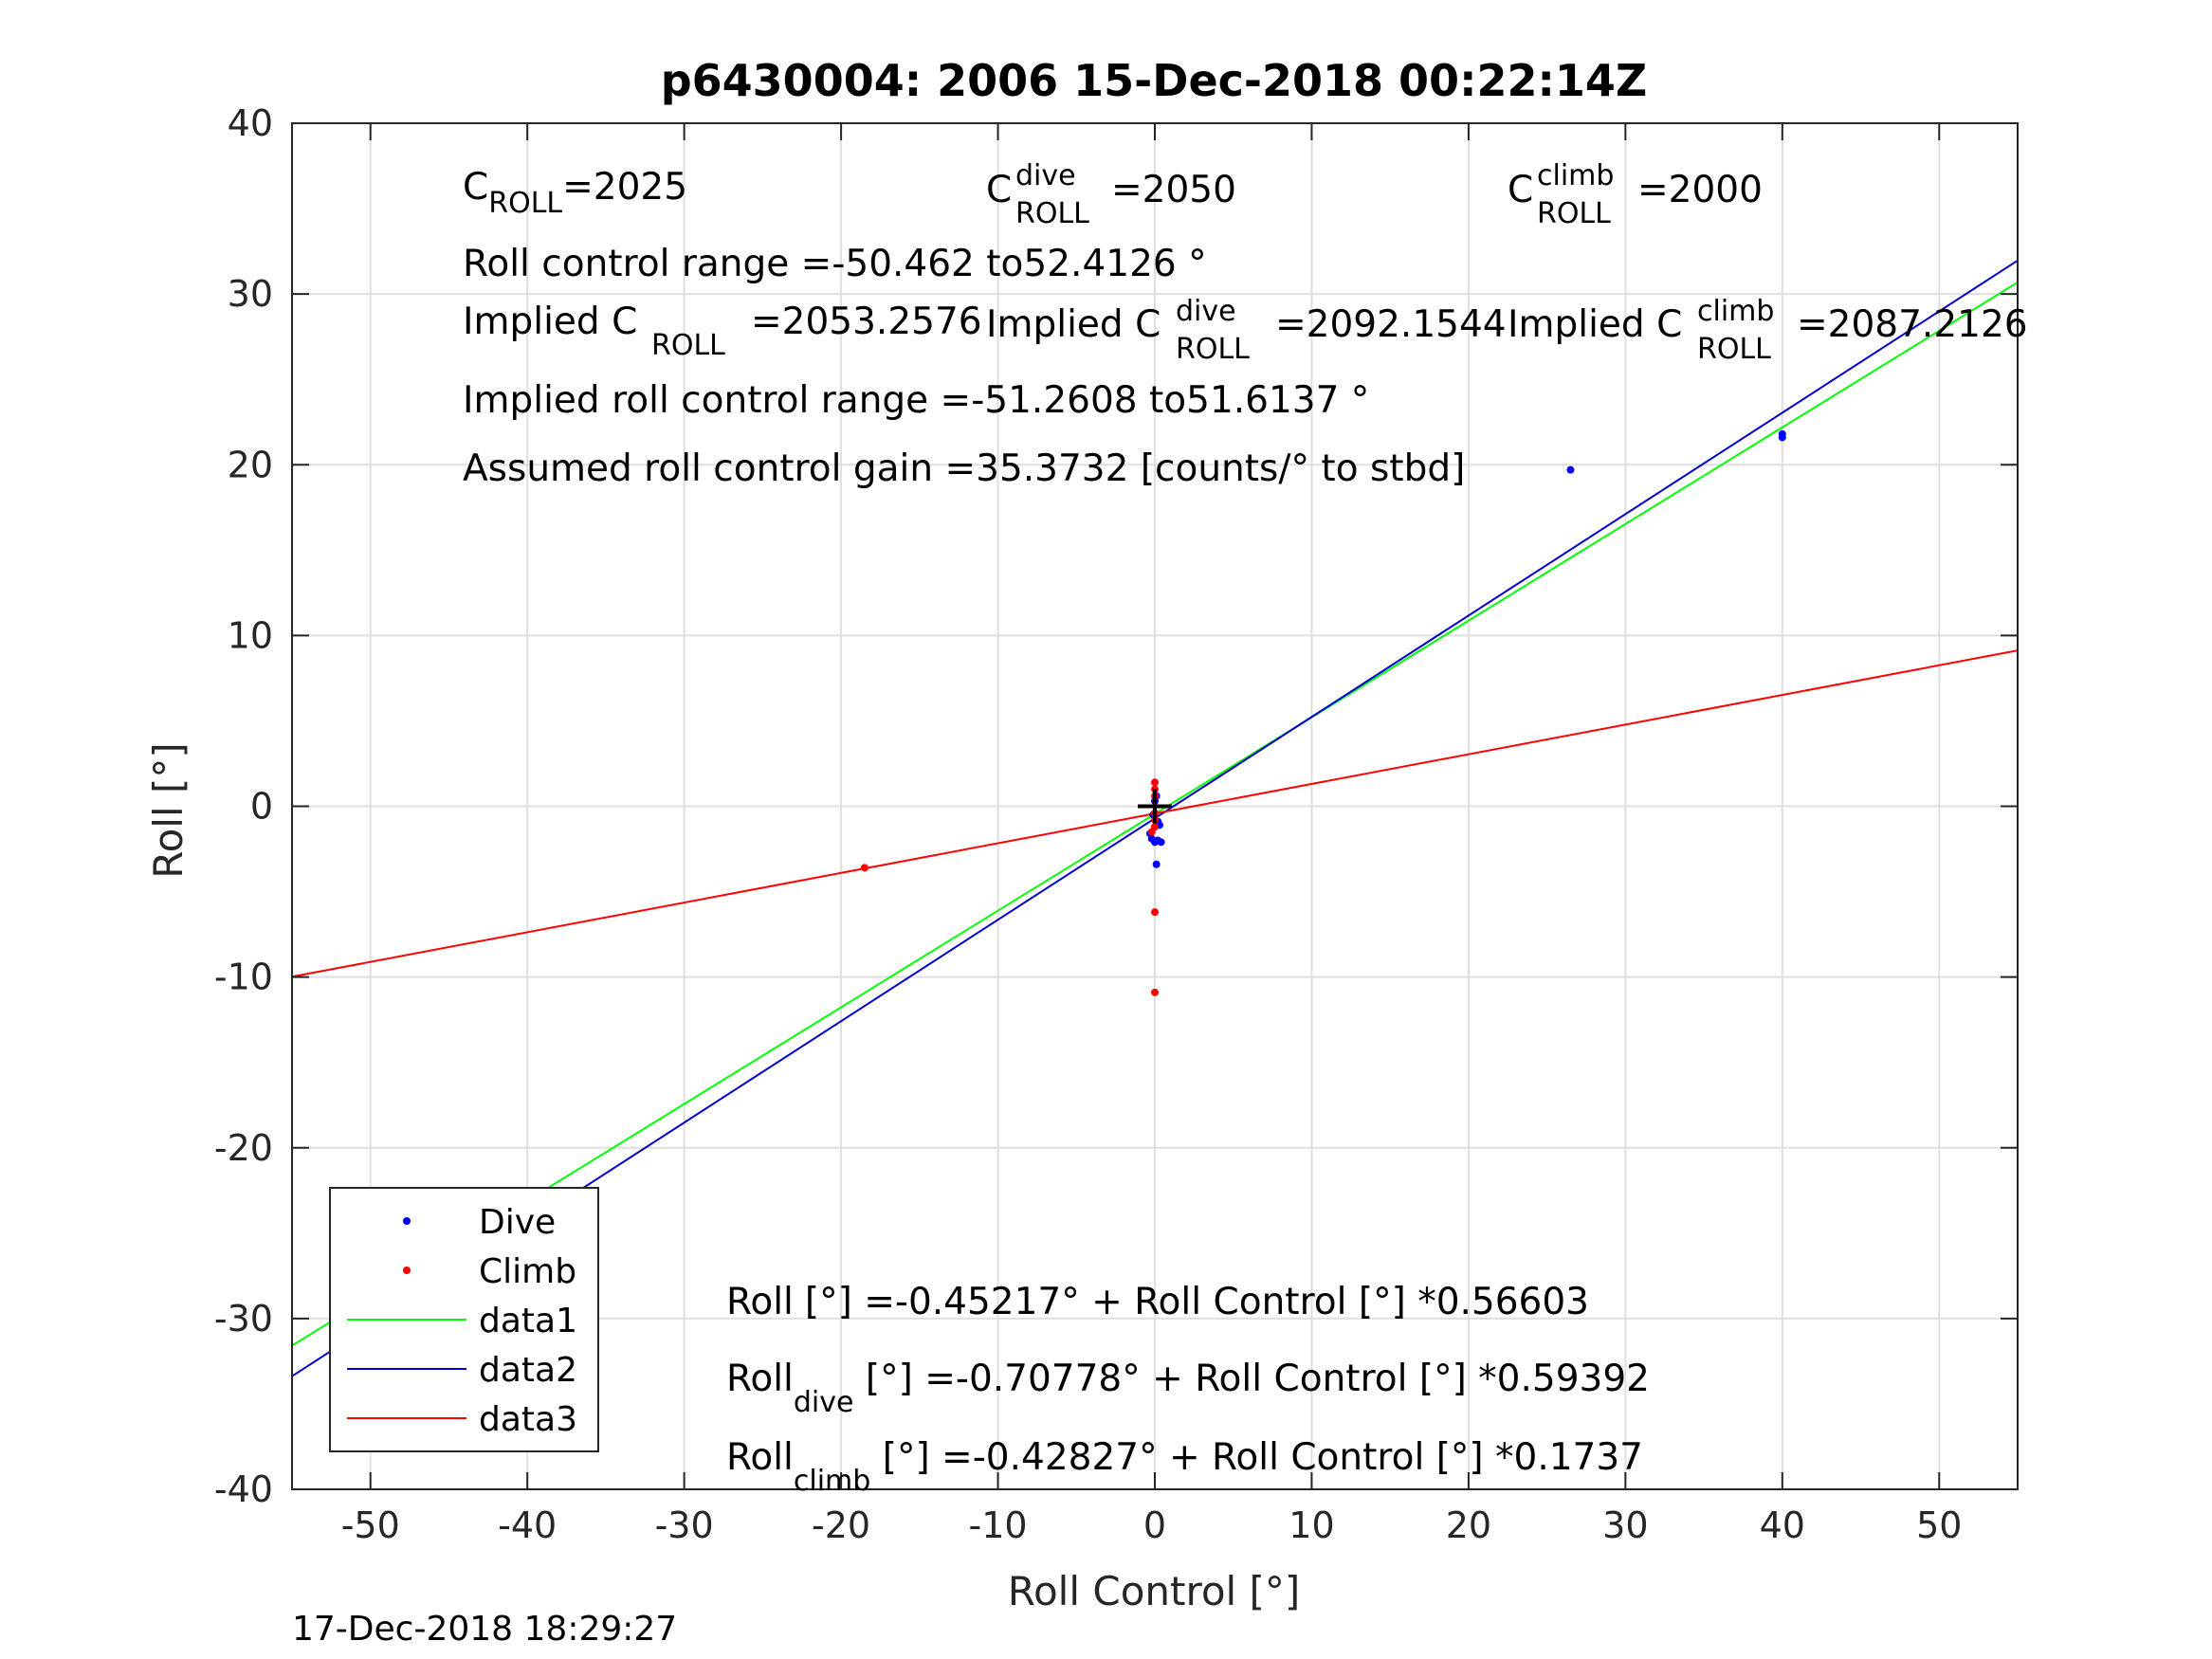 This screenshot has height=1659, width=2212. Describe the element at coordinates (998, 1525) in the screenshot. I see `x-tick-label: -10` at that location.